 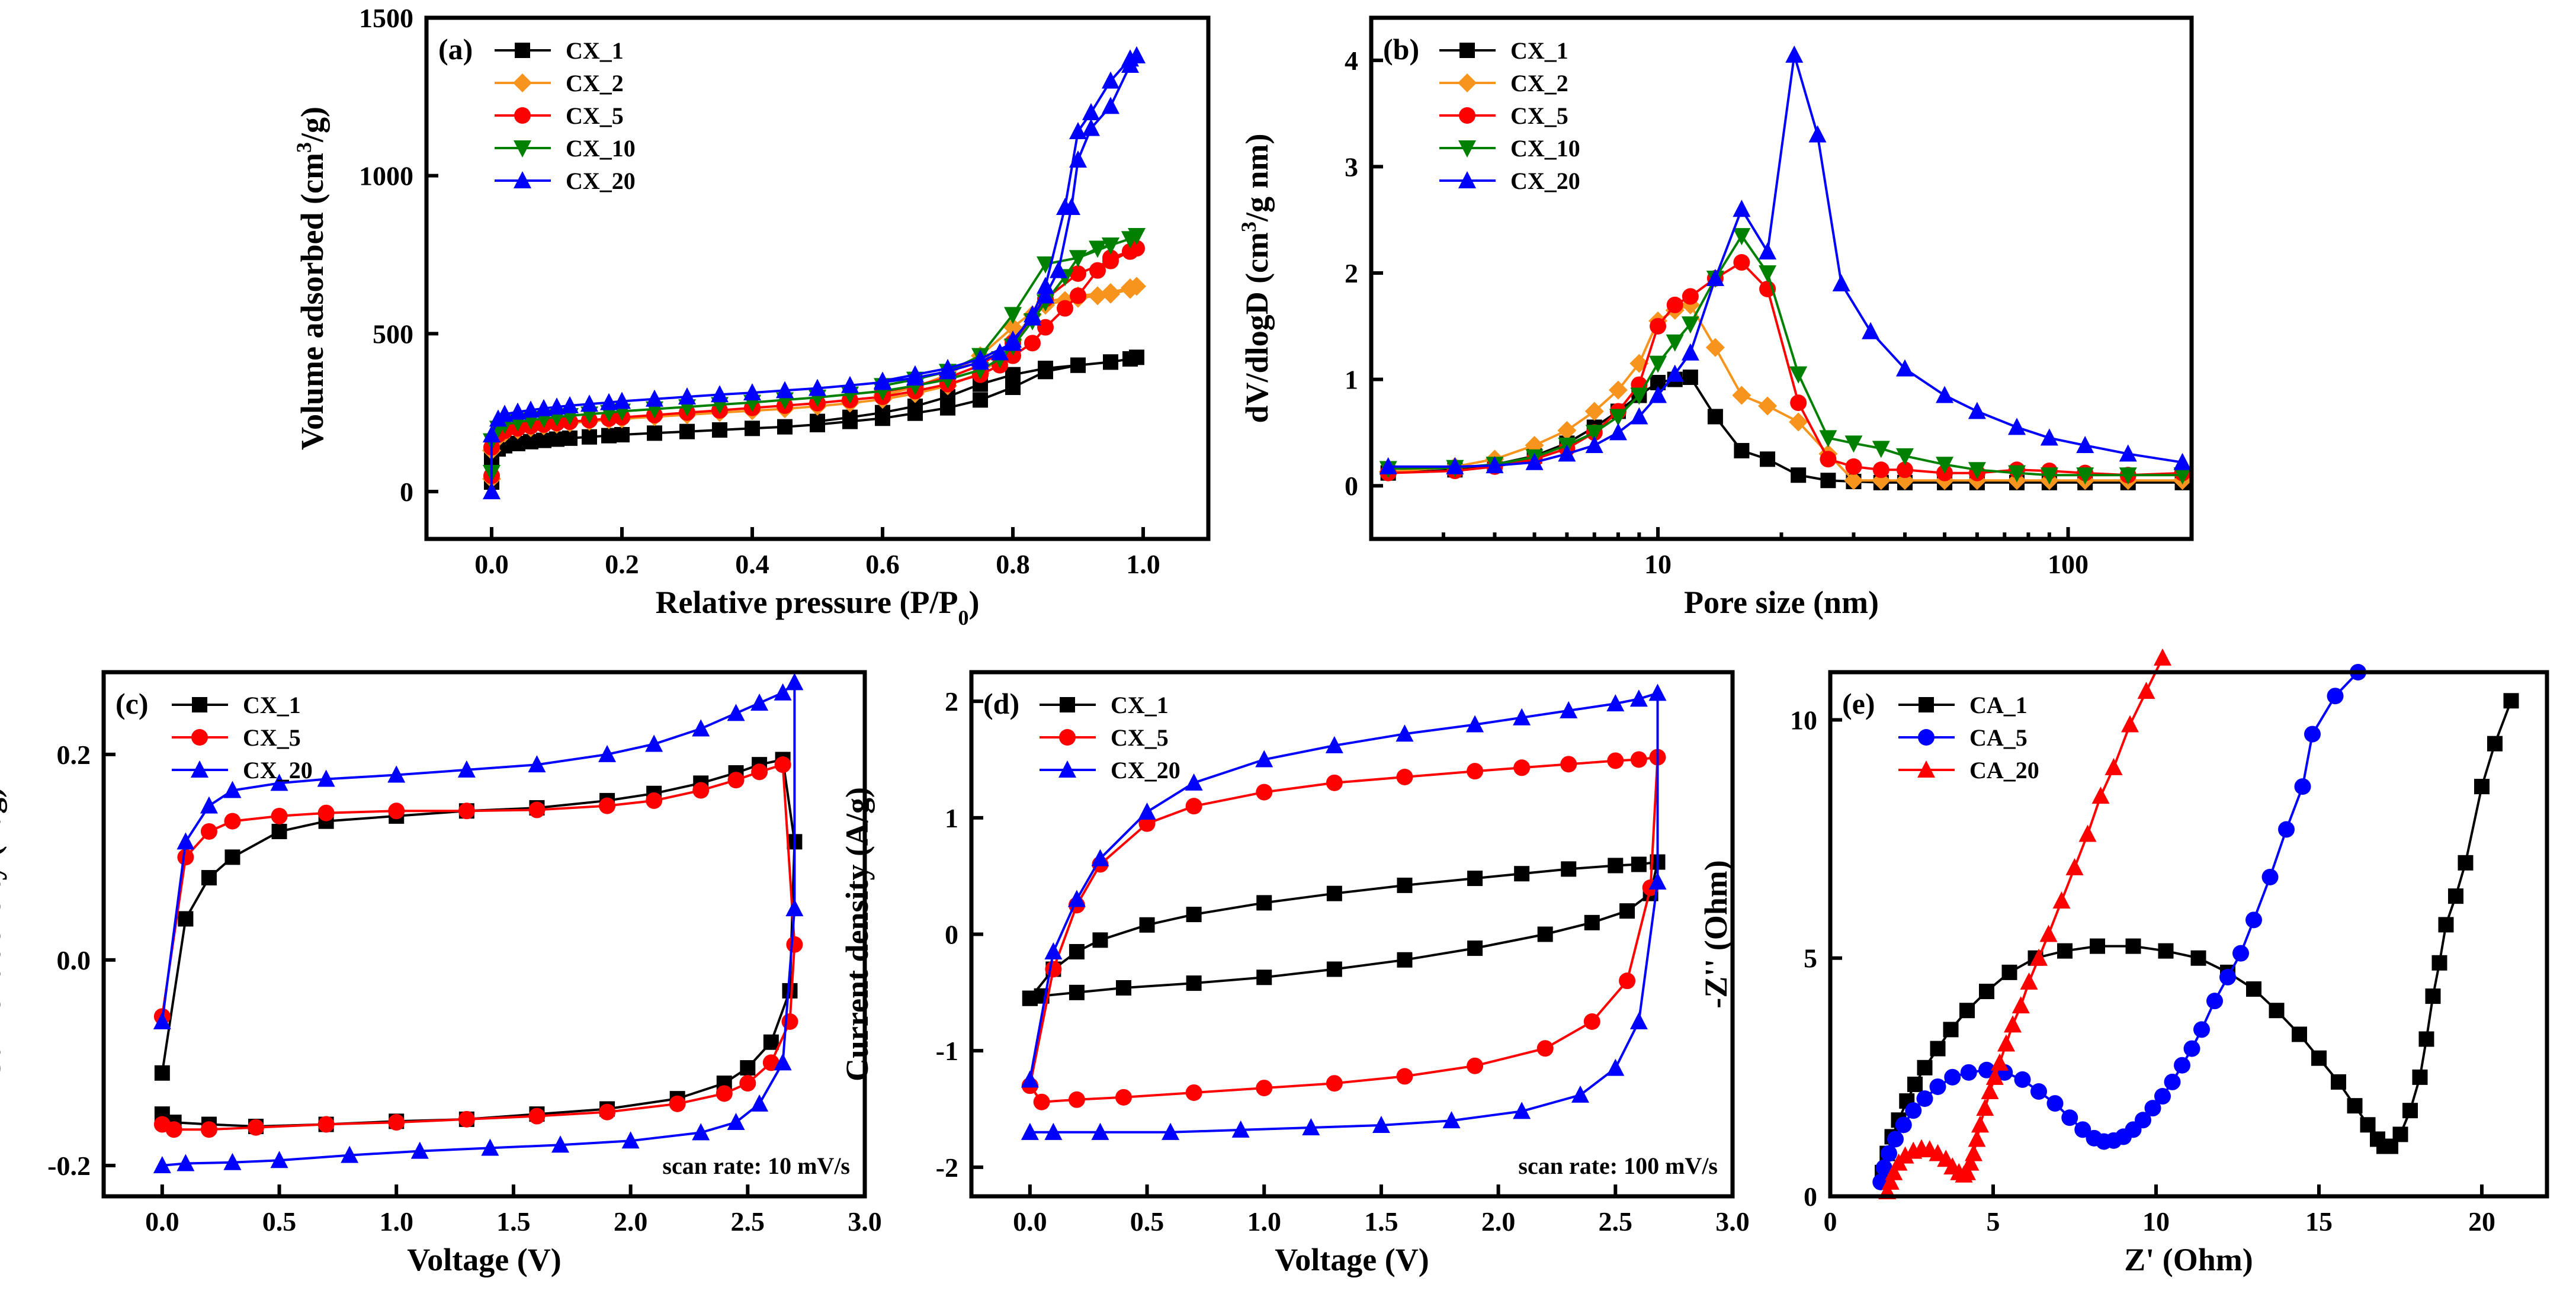 I want to click on x-tick-label: 0.5, so click(x=279, y=1221).